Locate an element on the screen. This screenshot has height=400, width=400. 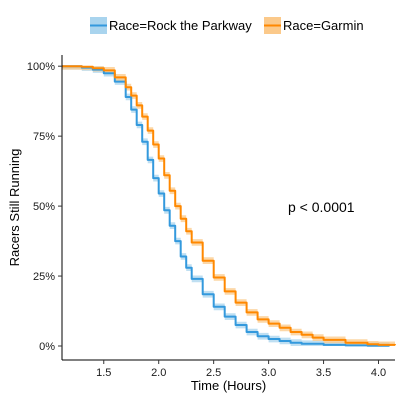
x-tick-label: 2.5 is located at coordinates (213, 373).